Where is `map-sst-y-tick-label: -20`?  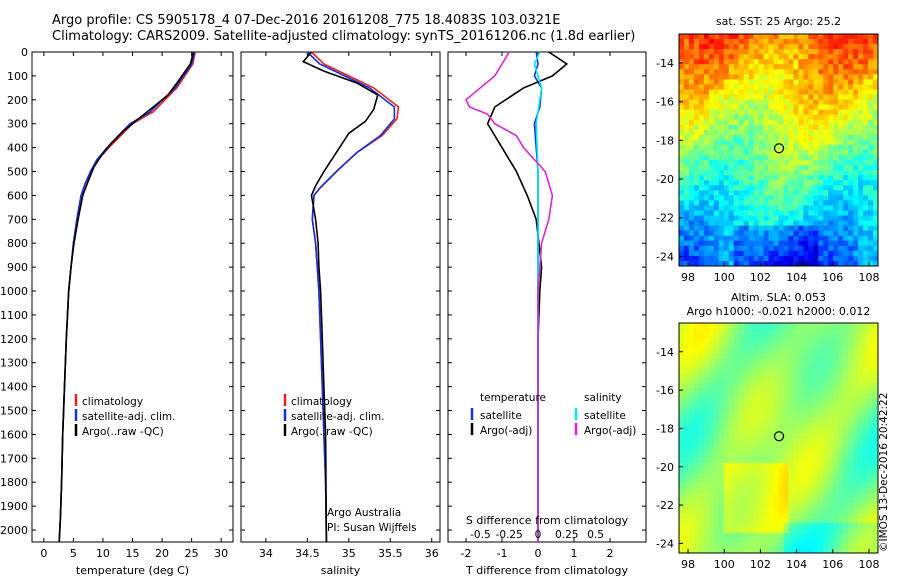 map-sst-y-tick-label: -20 is located at coordinates (665, 179).